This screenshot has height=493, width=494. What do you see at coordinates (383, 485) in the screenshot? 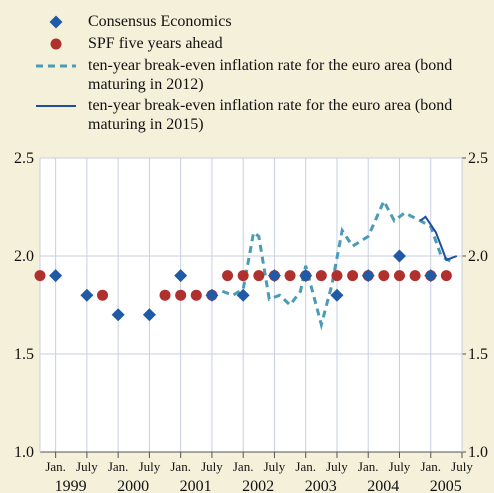
I see `year-label: 2004` at bounding box center [383, 485].